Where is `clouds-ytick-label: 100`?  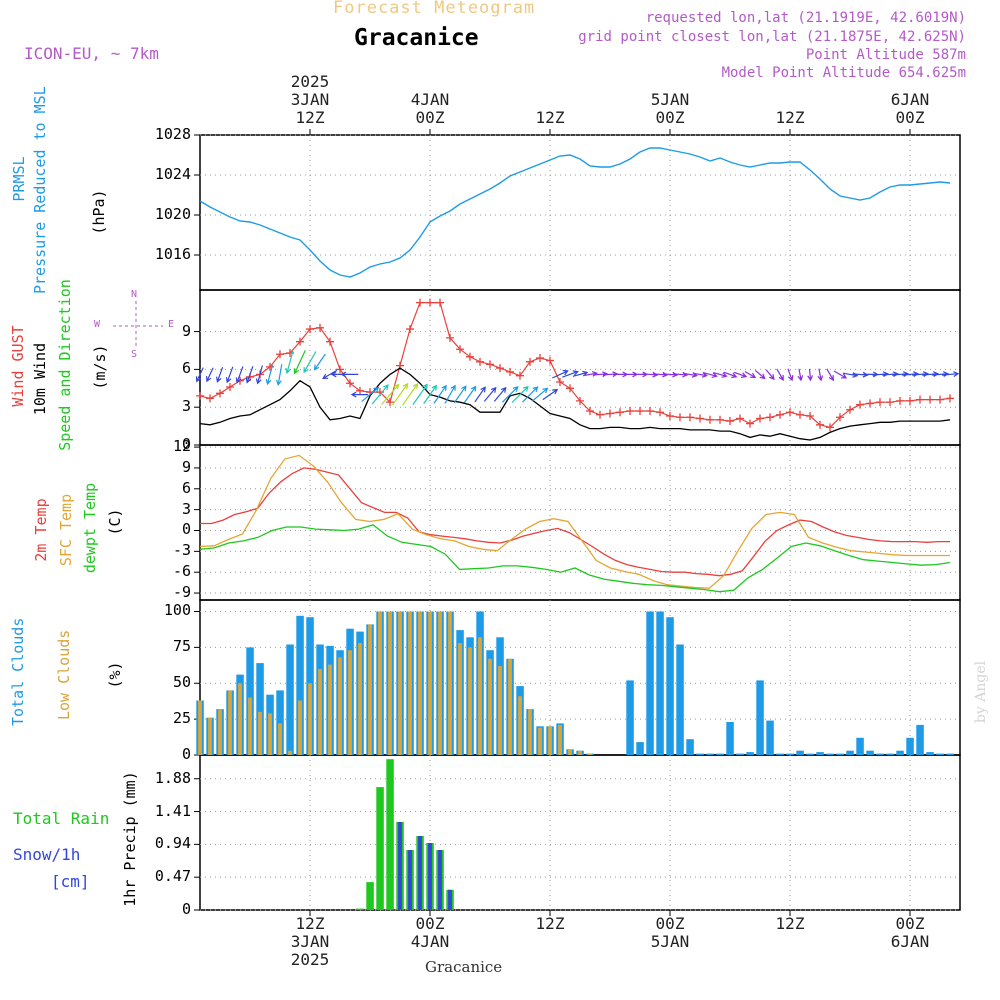 clouds-ytick-label: 100 is located at coordinates (177, 610).